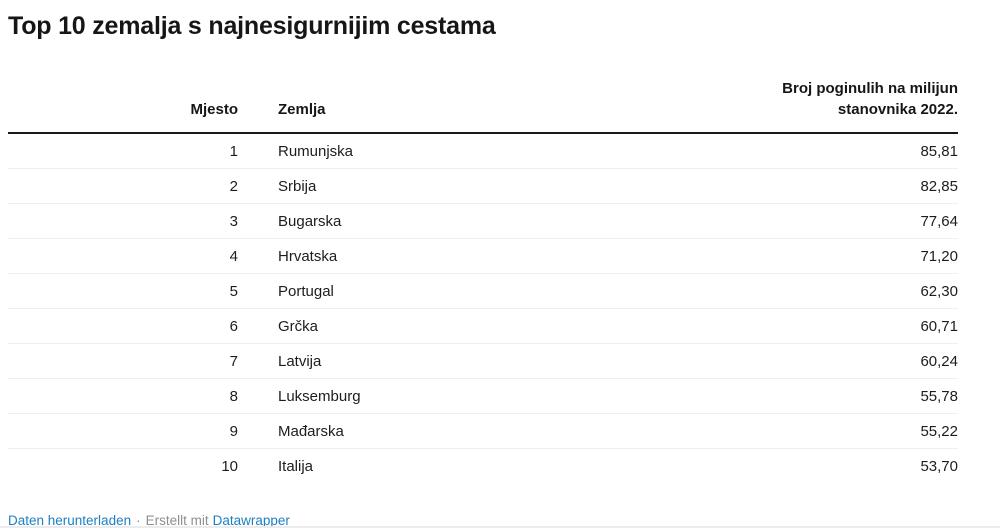  What do you see at coordinates (808, 256) in the screenshot?
I see `value-cell: 71,20` at bounding box center [808, 256].